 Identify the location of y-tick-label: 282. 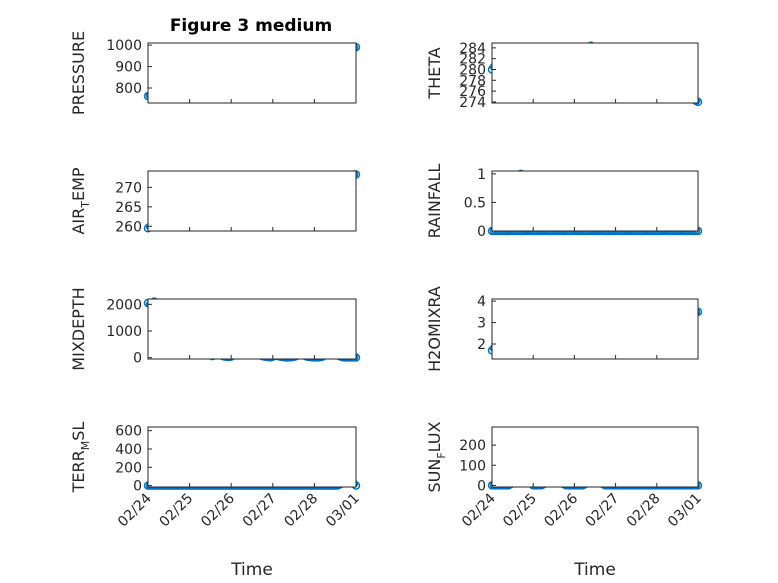
(472, 60).